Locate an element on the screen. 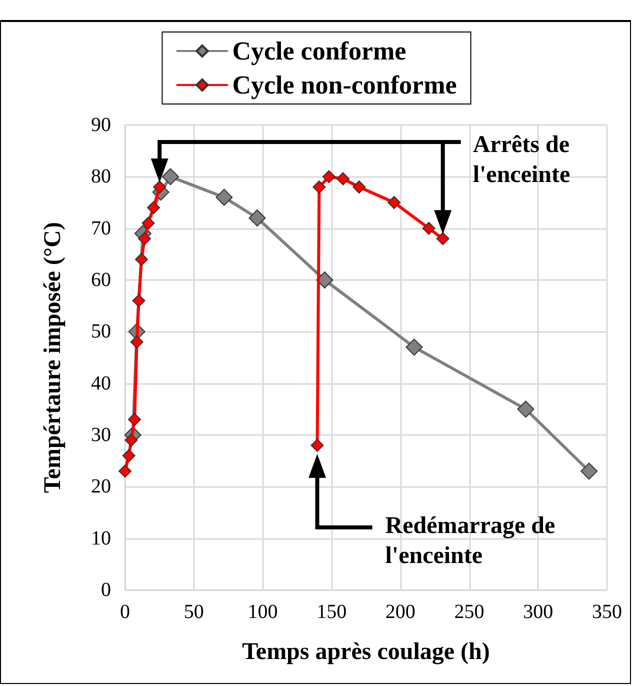 This screenshot has height=686, width=633. legend-label: Cycle non-conforme is located at coordinates (344, 85).